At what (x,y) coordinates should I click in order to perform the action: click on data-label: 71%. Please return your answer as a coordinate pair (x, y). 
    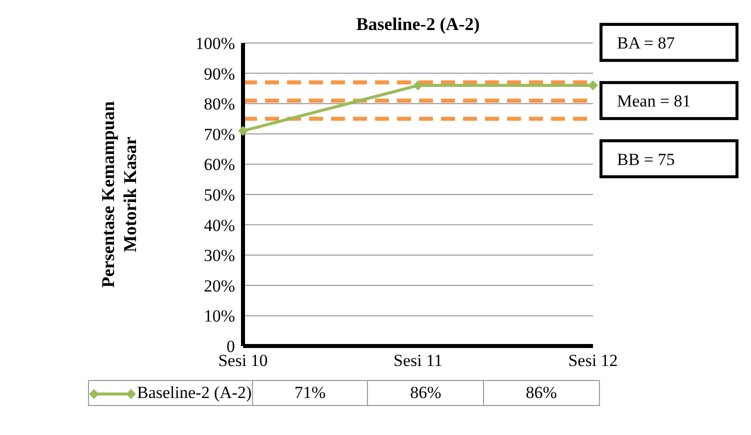
    Looking at the image, I should click on (310, 393).